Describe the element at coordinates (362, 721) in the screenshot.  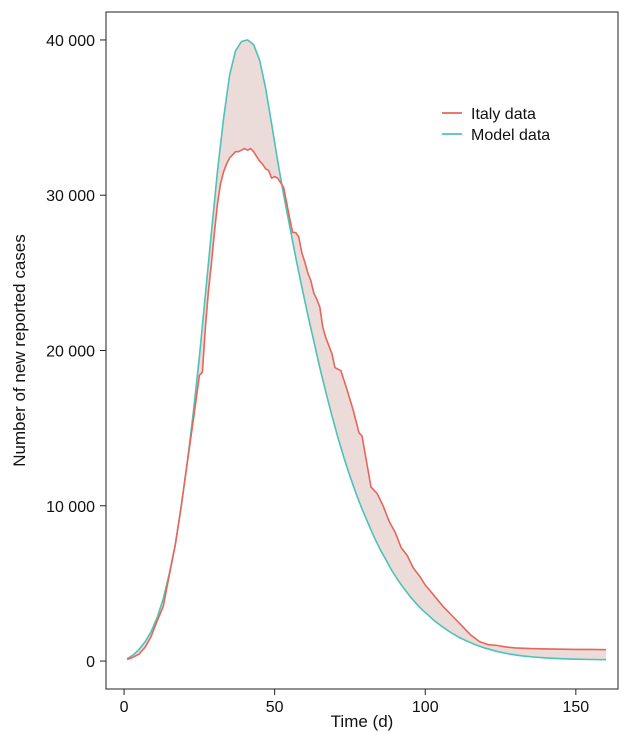
I see `x-axis-title: Time (d)` at that location.